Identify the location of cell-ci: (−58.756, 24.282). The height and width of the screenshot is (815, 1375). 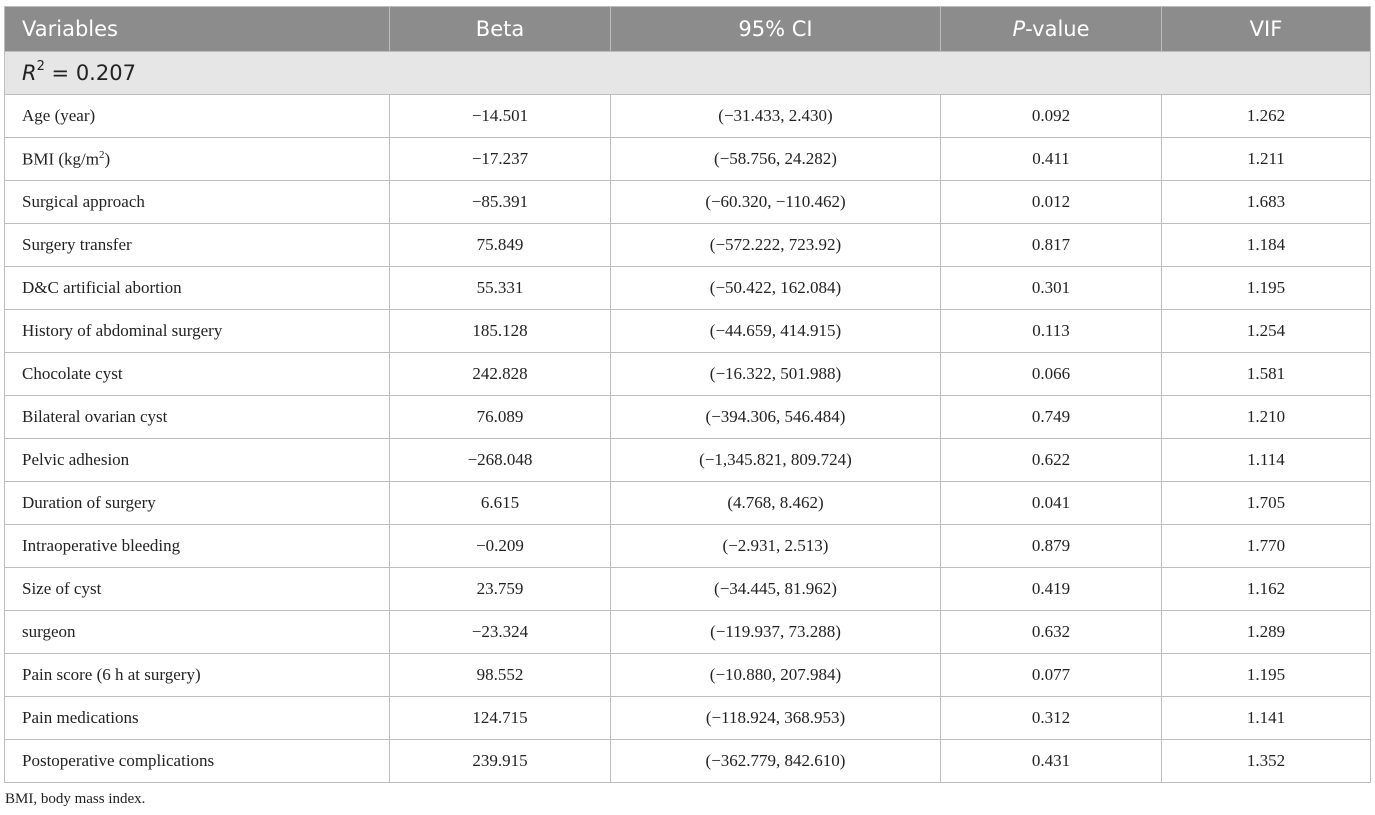
(775, 159).